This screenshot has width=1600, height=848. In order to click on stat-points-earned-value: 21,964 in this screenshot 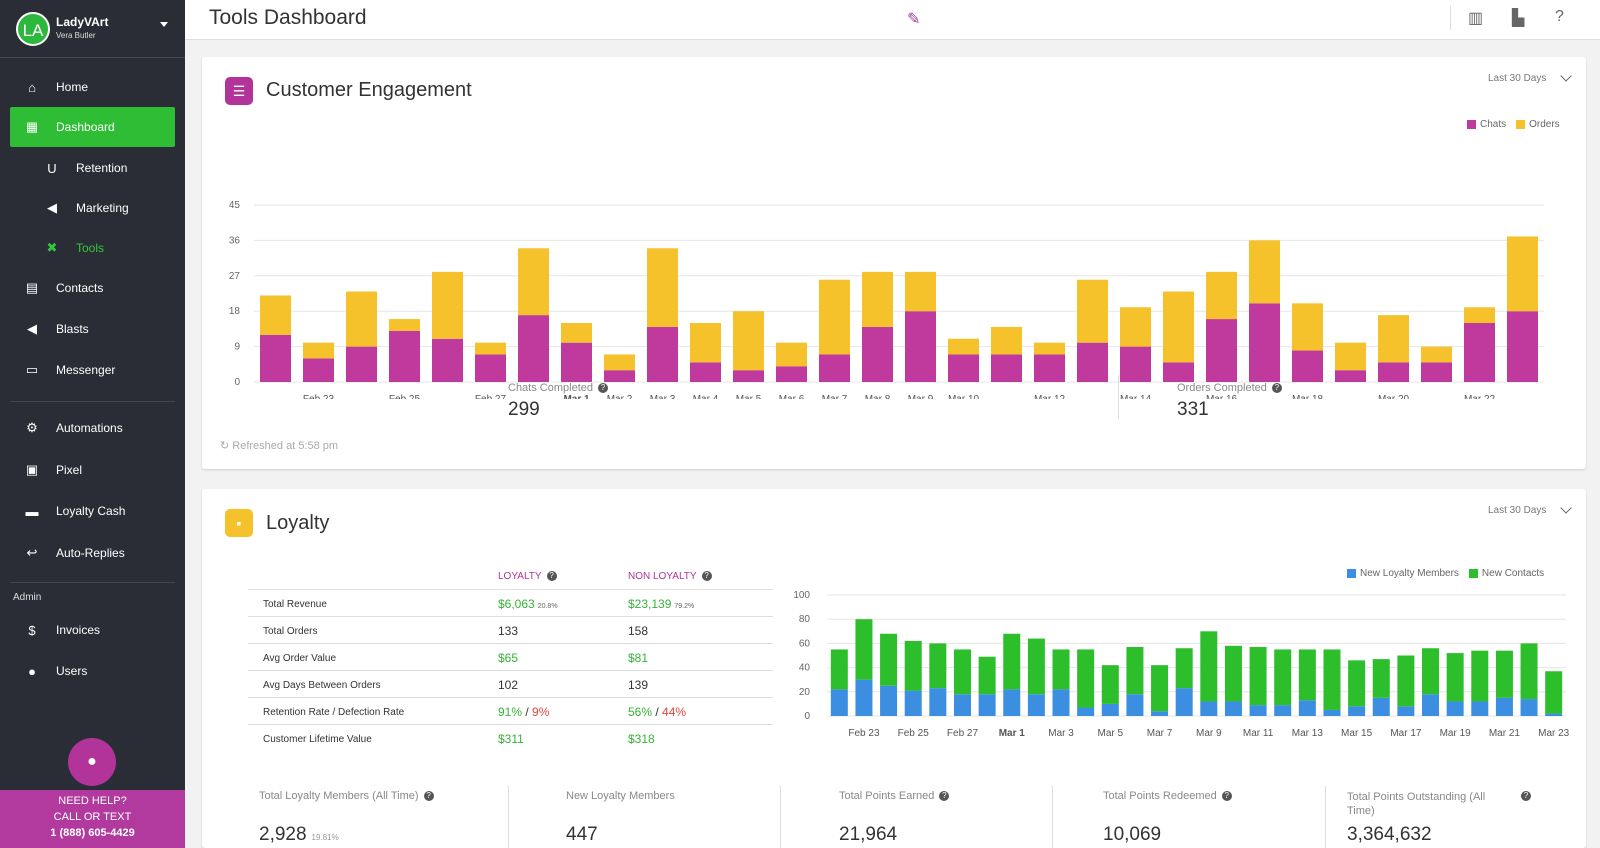, I will do `click(868, 834)`.